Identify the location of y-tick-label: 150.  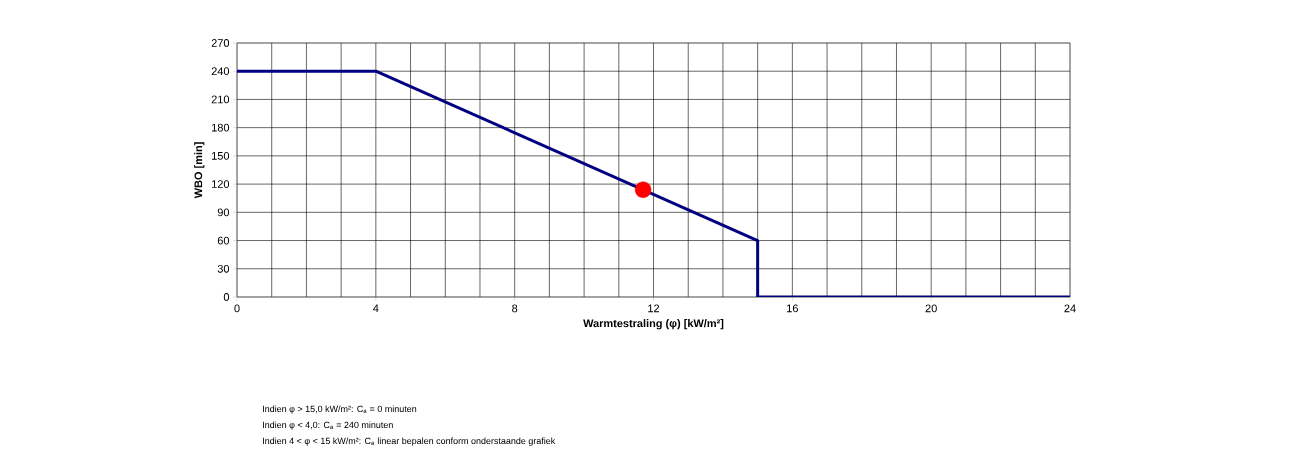
(221, 156).